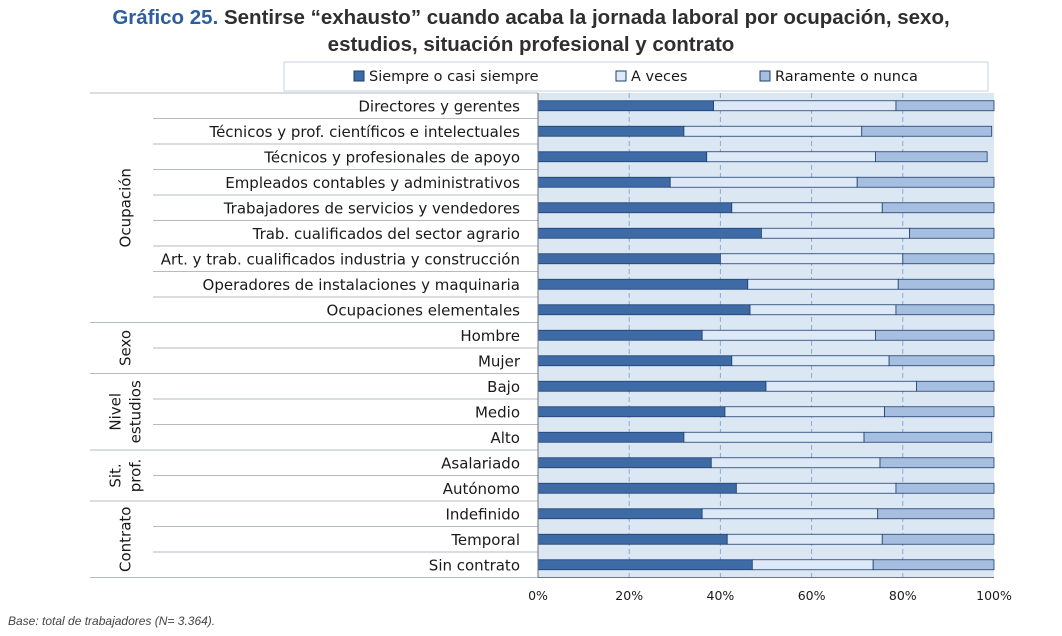  Describe the element at coordinates (361, 285) in the screenshot. I see `category-label-7: Operadores de instalaciones y maquinaria` at that location.